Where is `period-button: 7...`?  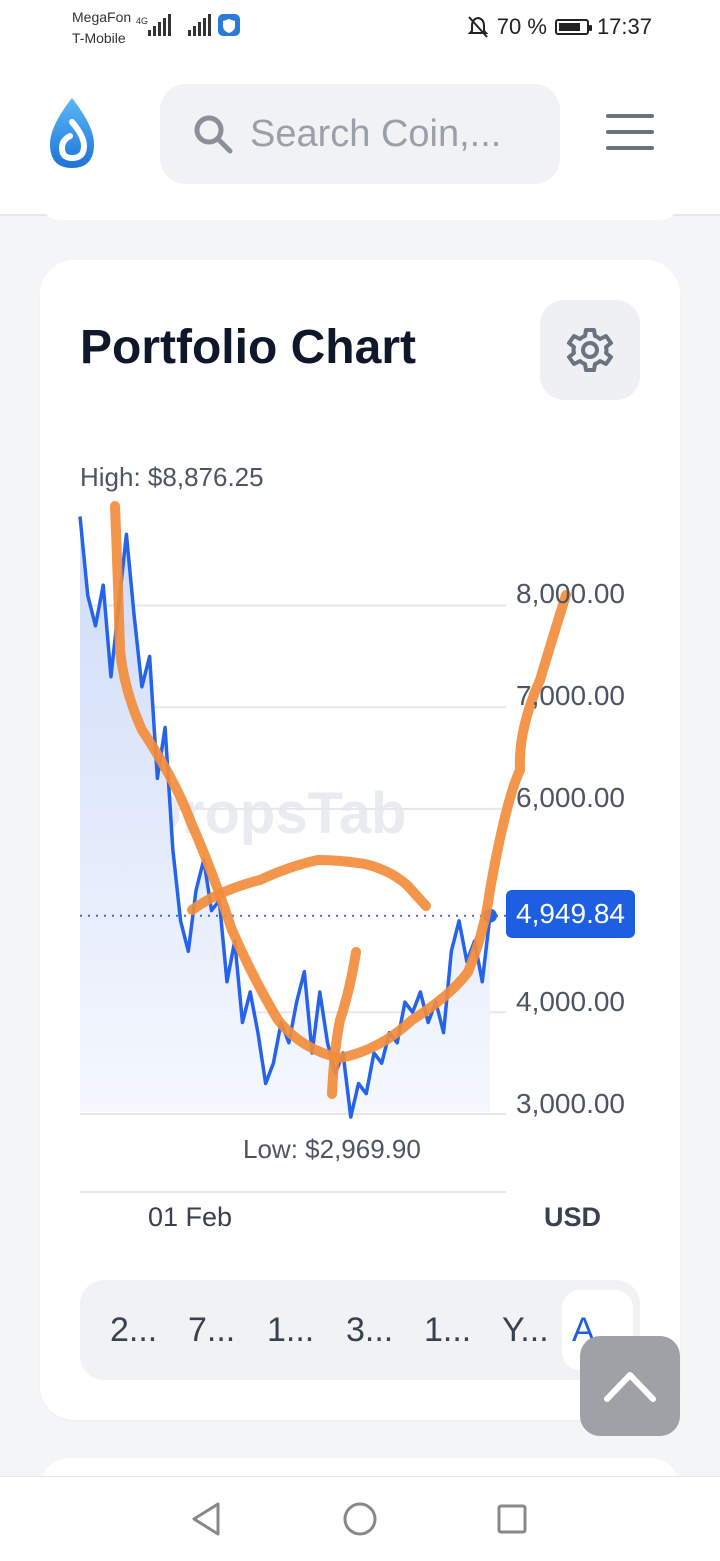 period-button: 7... is located at coordinates (211, 1330).